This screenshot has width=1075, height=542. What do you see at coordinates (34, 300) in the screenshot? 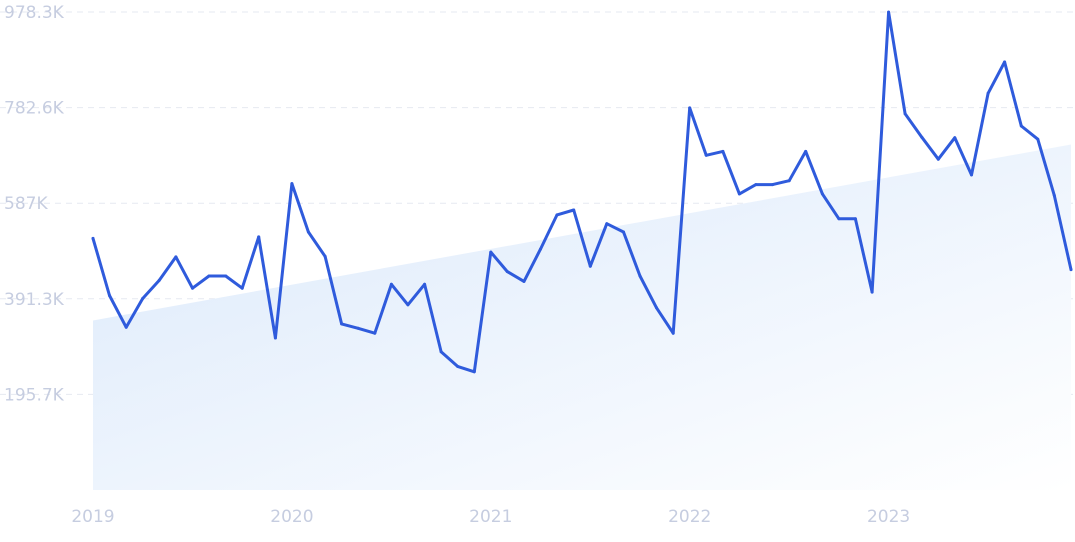
I see `y-tick-label: 391.3K` at bounding box center [34, 300].